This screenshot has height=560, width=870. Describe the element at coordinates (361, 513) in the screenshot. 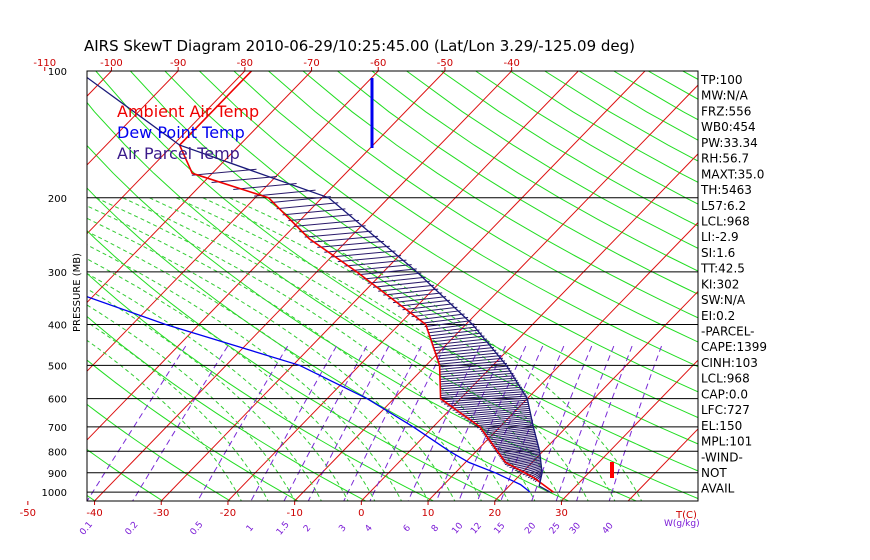

I see `bottom-tick-label: 0` at that location.